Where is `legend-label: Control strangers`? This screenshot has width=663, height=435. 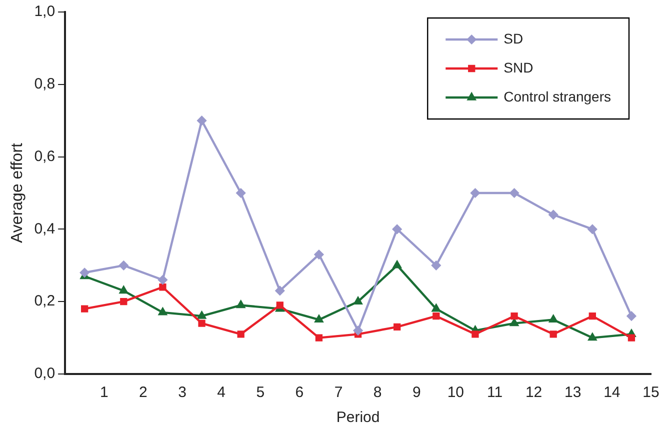 legend-label: Control strangers is located at coordinates (558, 96).